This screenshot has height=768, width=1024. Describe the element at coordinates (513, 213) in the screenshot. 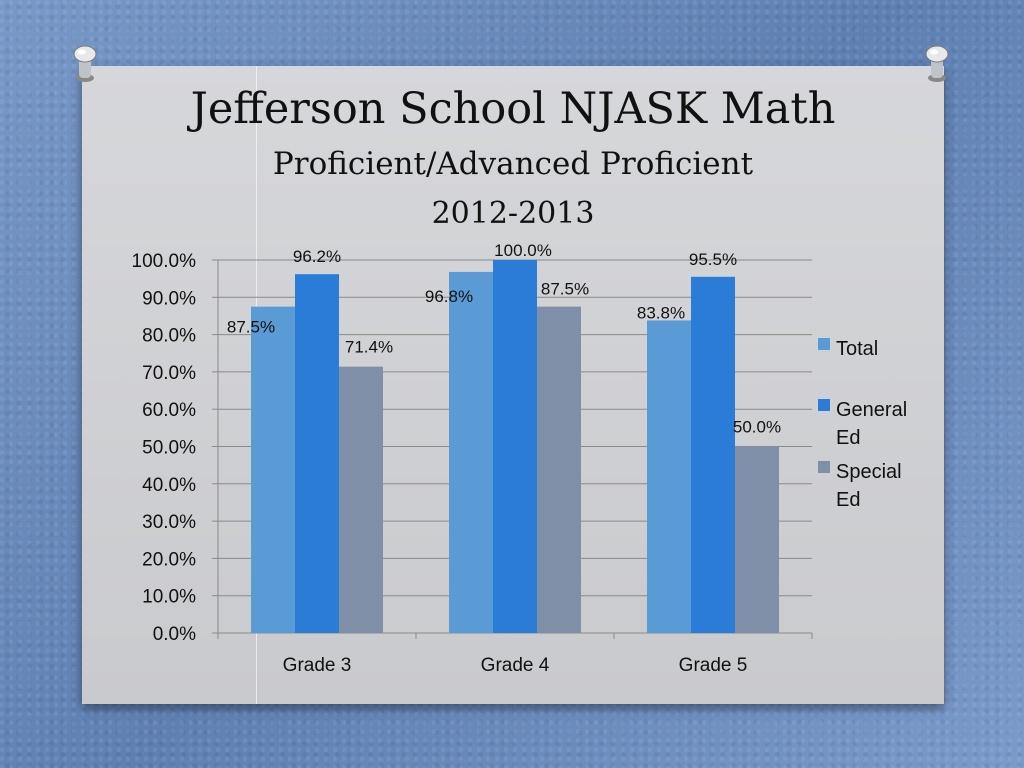

I see `chart-subtitle-year: 2012-2013` at that location.